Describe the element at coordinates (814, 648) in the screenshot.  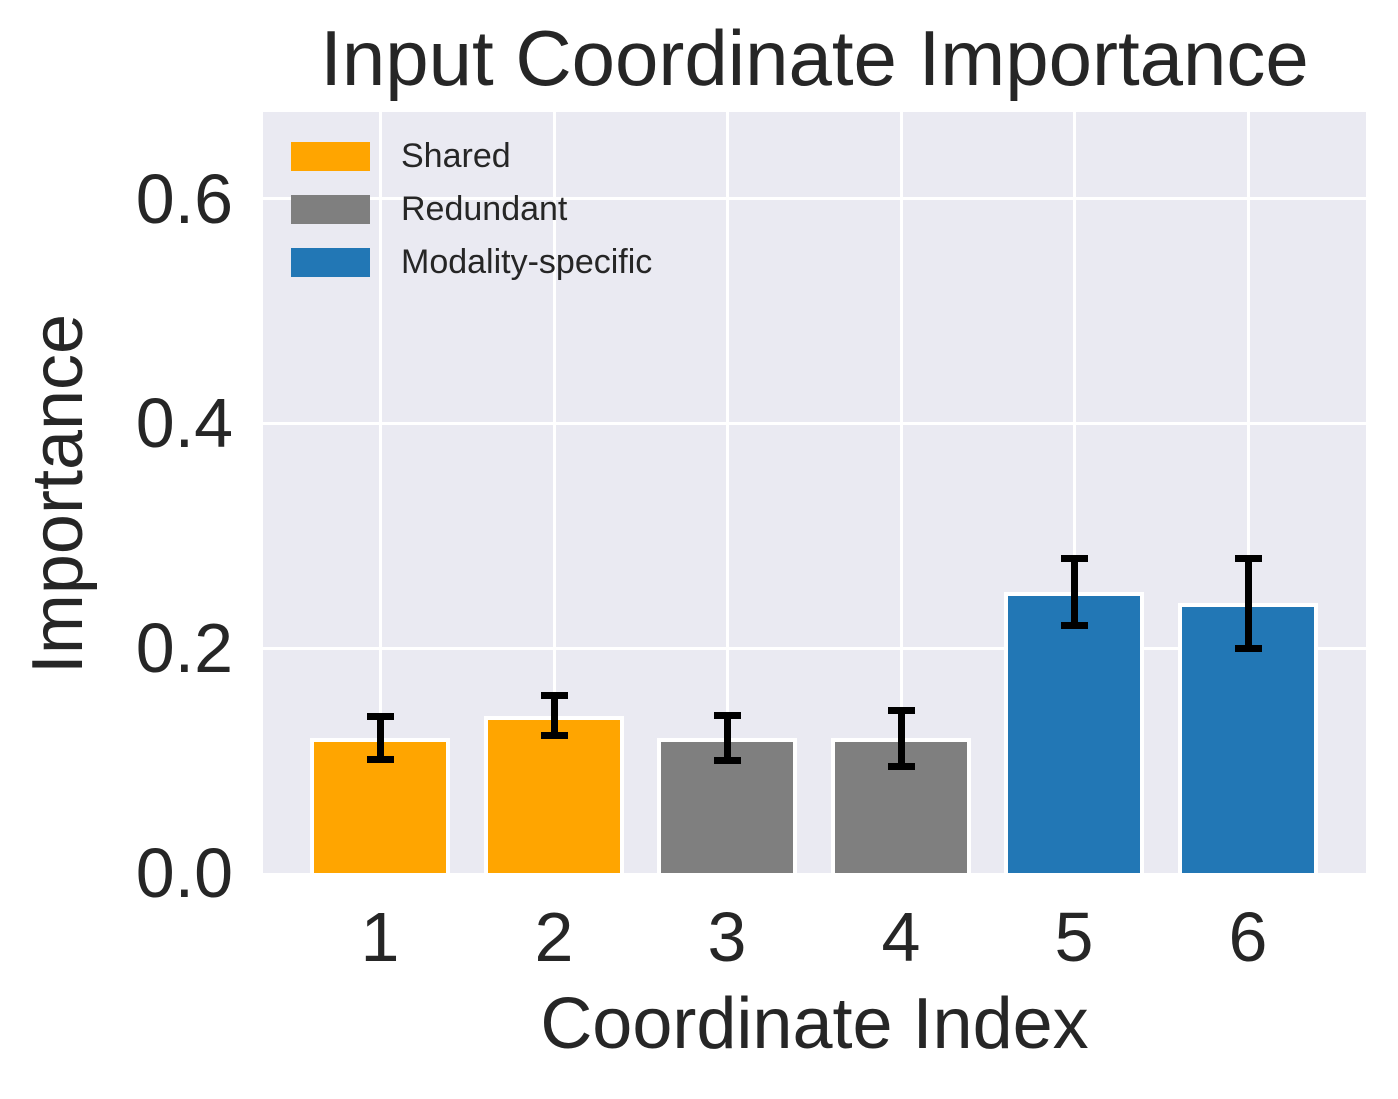
I see `h-gridline-0.2` at that location.